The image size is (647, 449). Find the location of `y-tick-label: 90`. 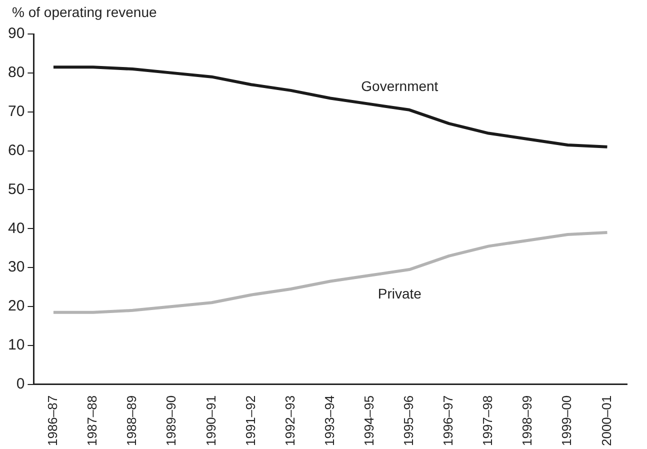

y-tick-label: 90 is located at coordinates (16, 33).